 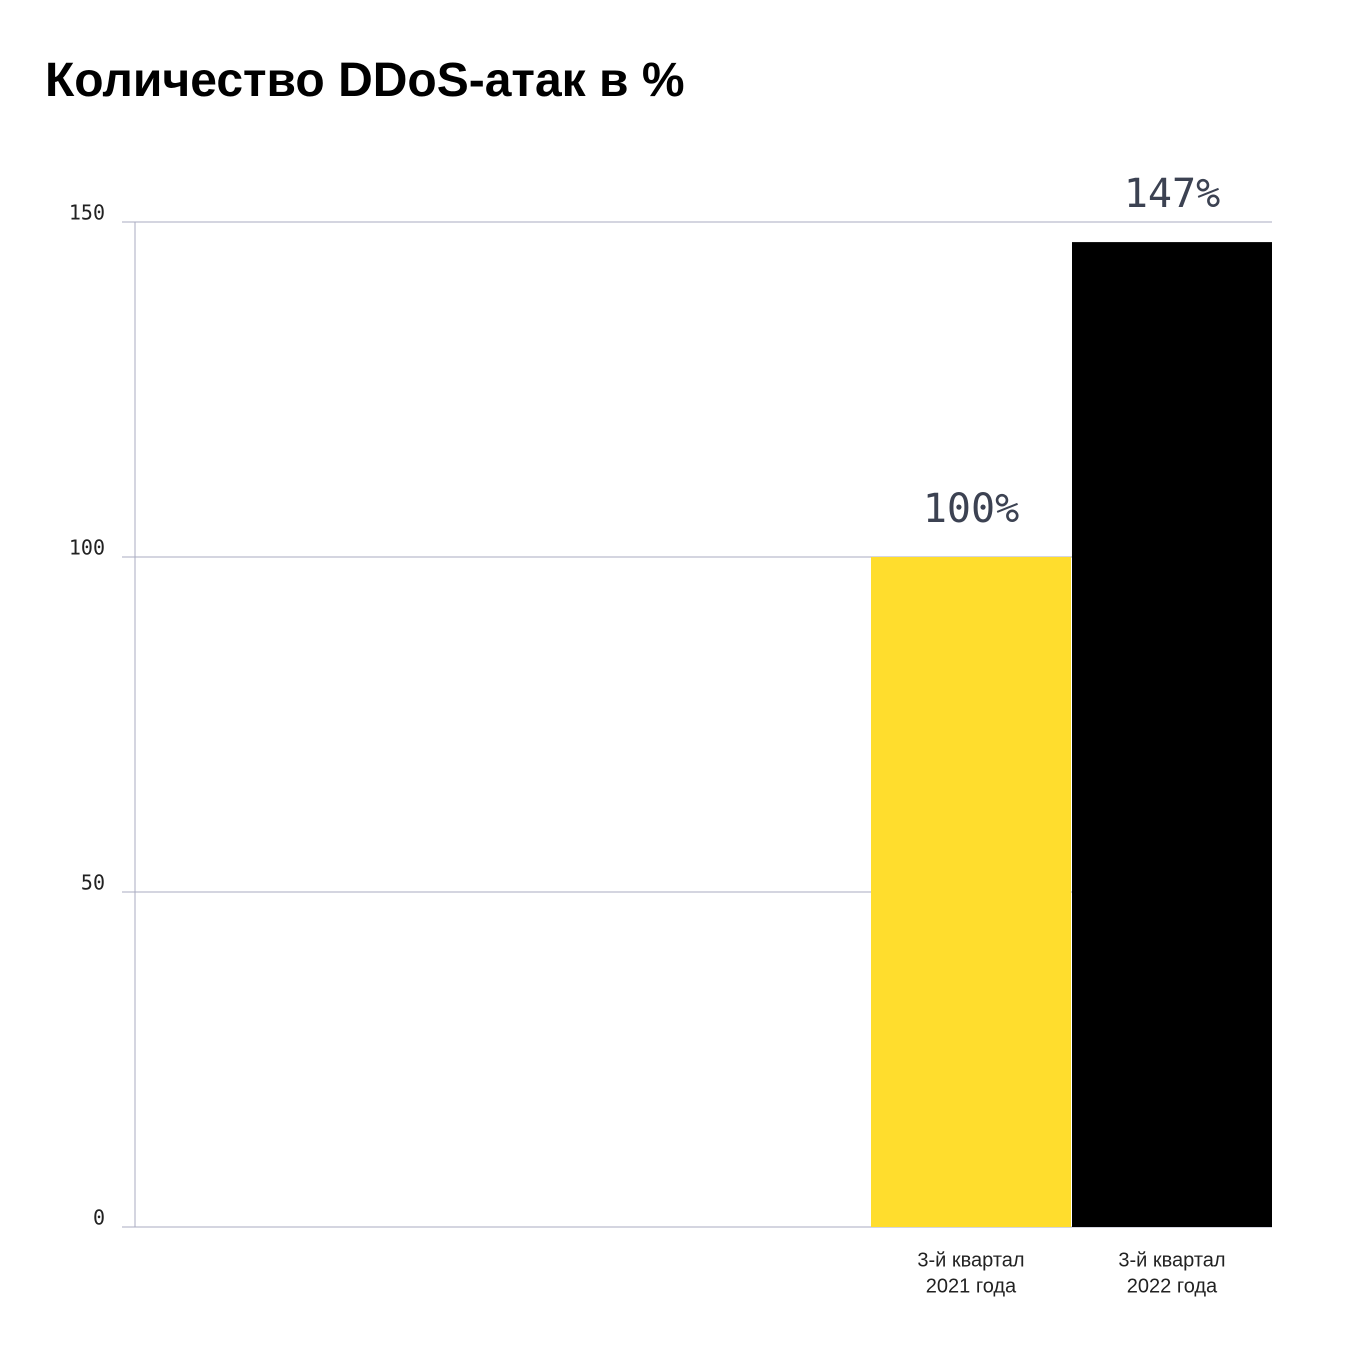 What do you see at coordinates (971, 1286) in the screenshot?
I see `x-tick-label: 2021 года` at bounding box center [971, 1286].